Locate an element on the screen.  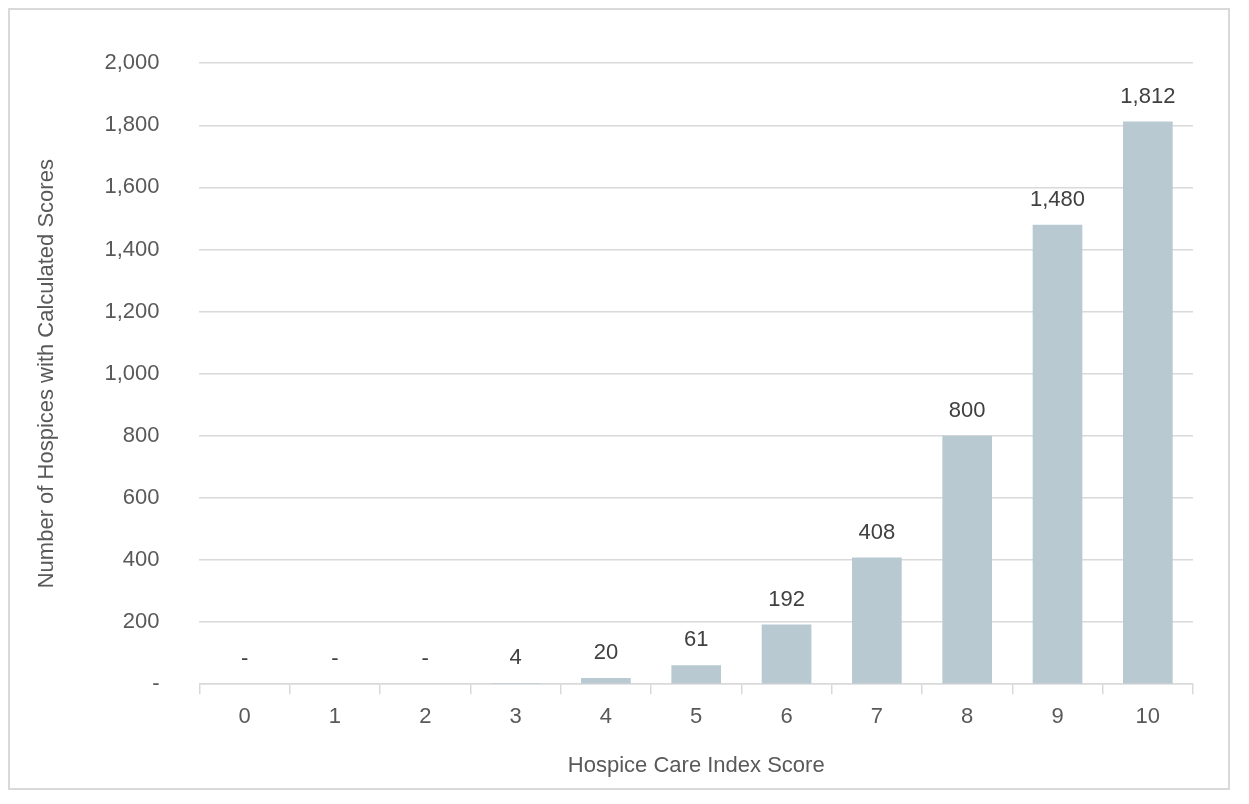
x-tick-label: 0 is located at coordinates (244, 716).